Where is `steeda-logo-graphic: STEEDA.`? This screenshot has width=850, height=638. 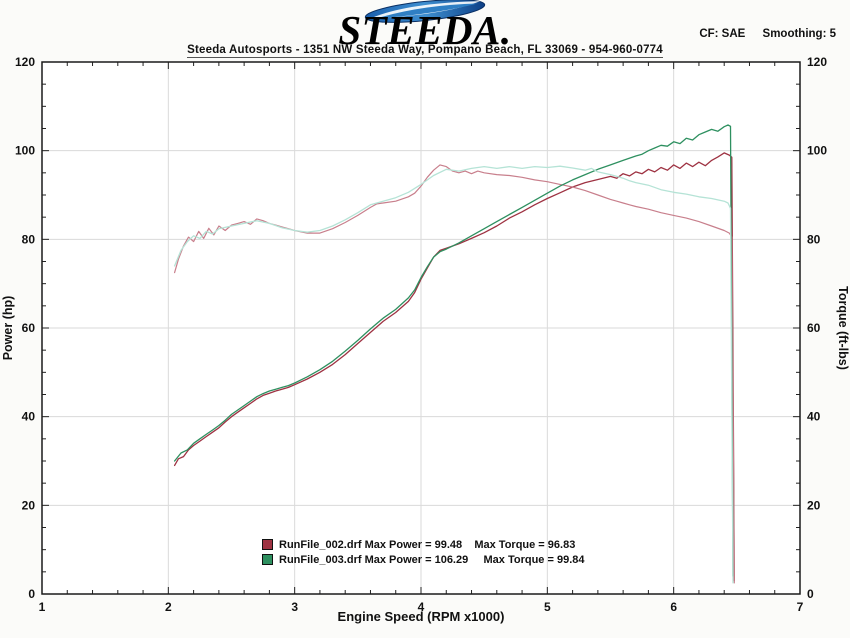 steeda-logo-graphic: STEEDA. is located at coordinates (424, 26).